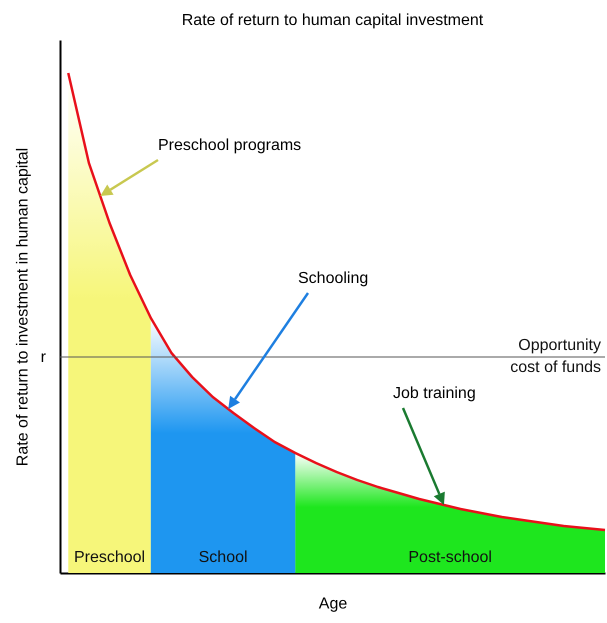  I want to click on annotation: Job training, so click(434, 393).